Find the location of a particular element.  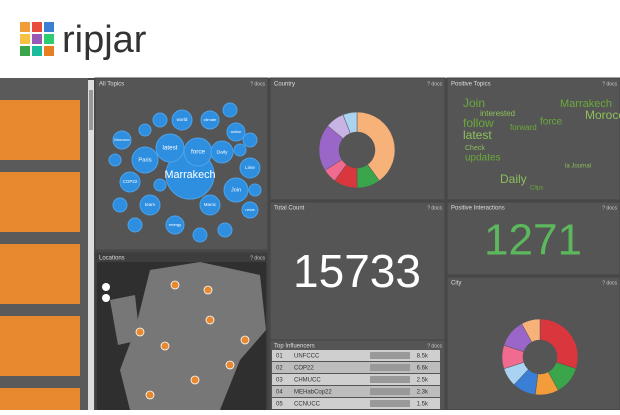

topic-label: news is located at coordinates (249, 209).